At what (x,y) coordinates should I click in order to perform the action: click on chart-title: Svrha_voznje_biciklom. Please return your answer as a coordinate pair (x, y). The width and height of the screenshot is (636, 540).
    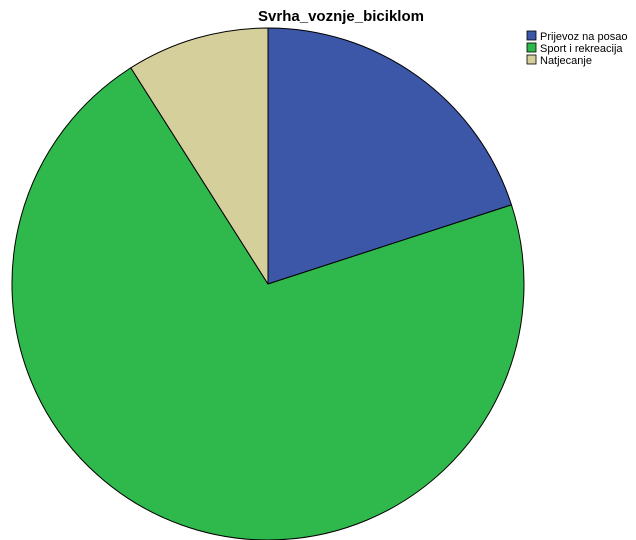
    Looking at the image, I should click on (341, 16).